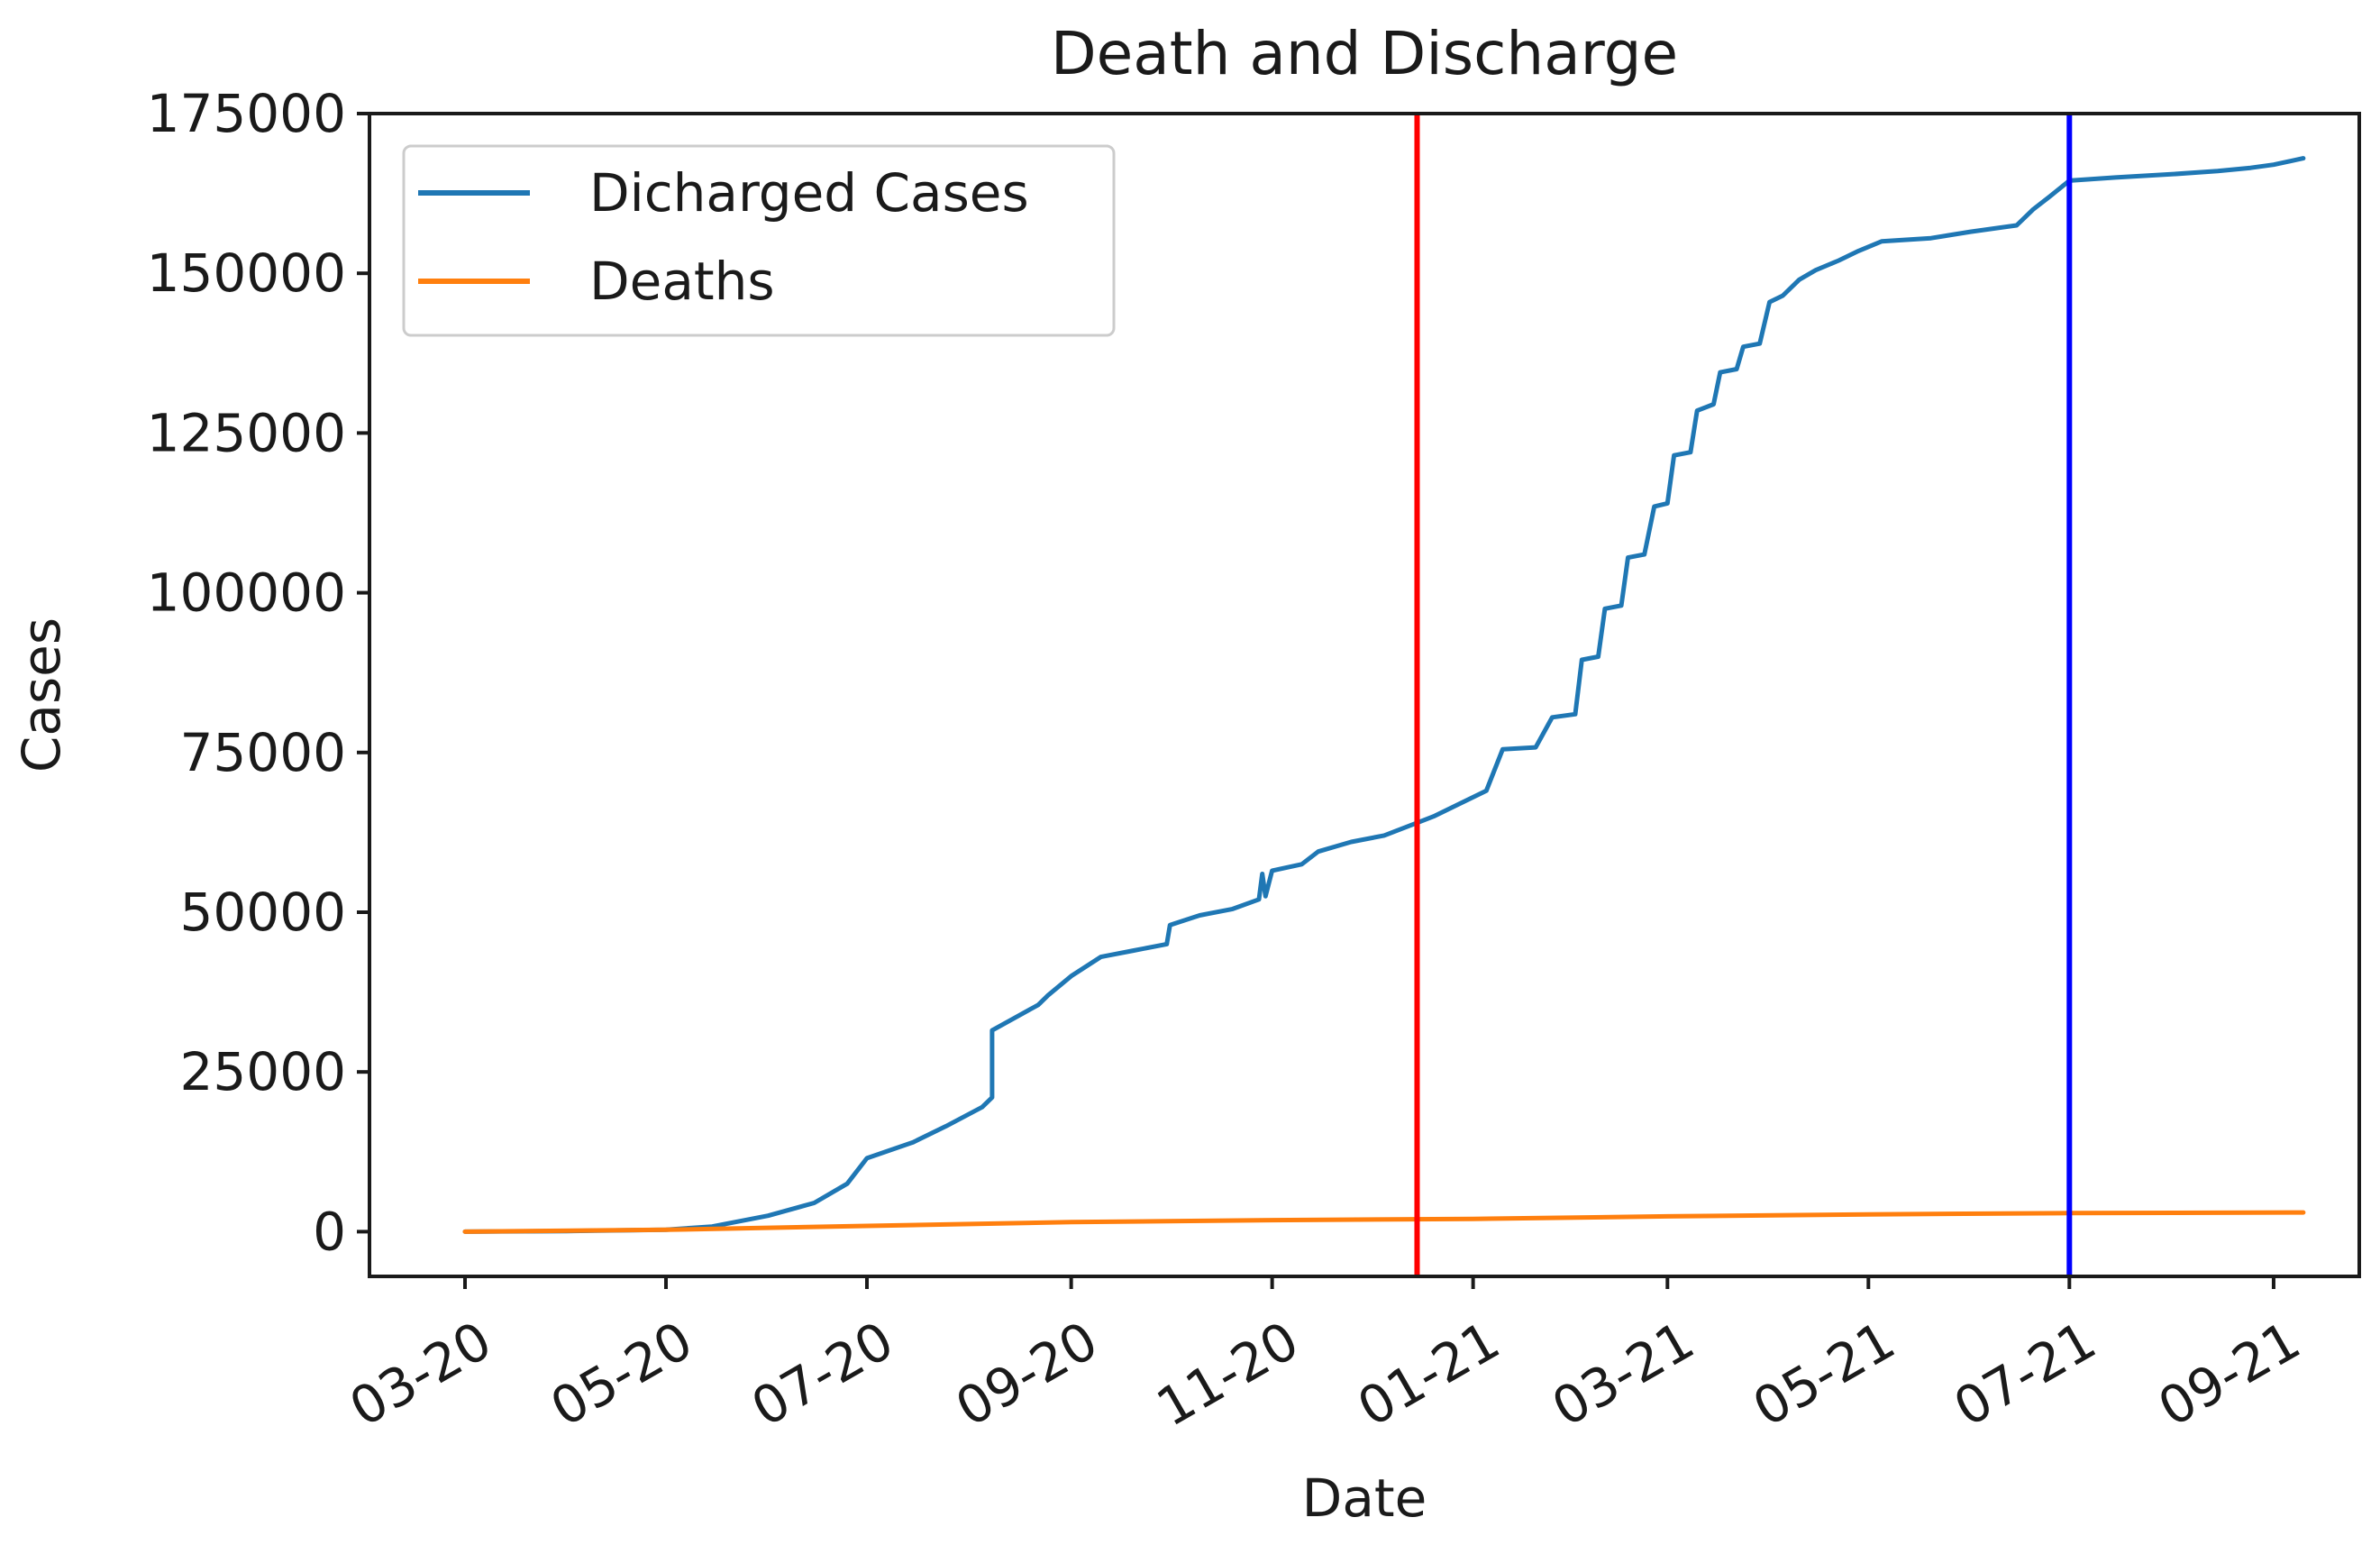 This screenshot has height=1545, width=2380. Describe the element at coordinates (1026, 1374) in the screenshot. I see `x-tick-label: 09-20` at that location.